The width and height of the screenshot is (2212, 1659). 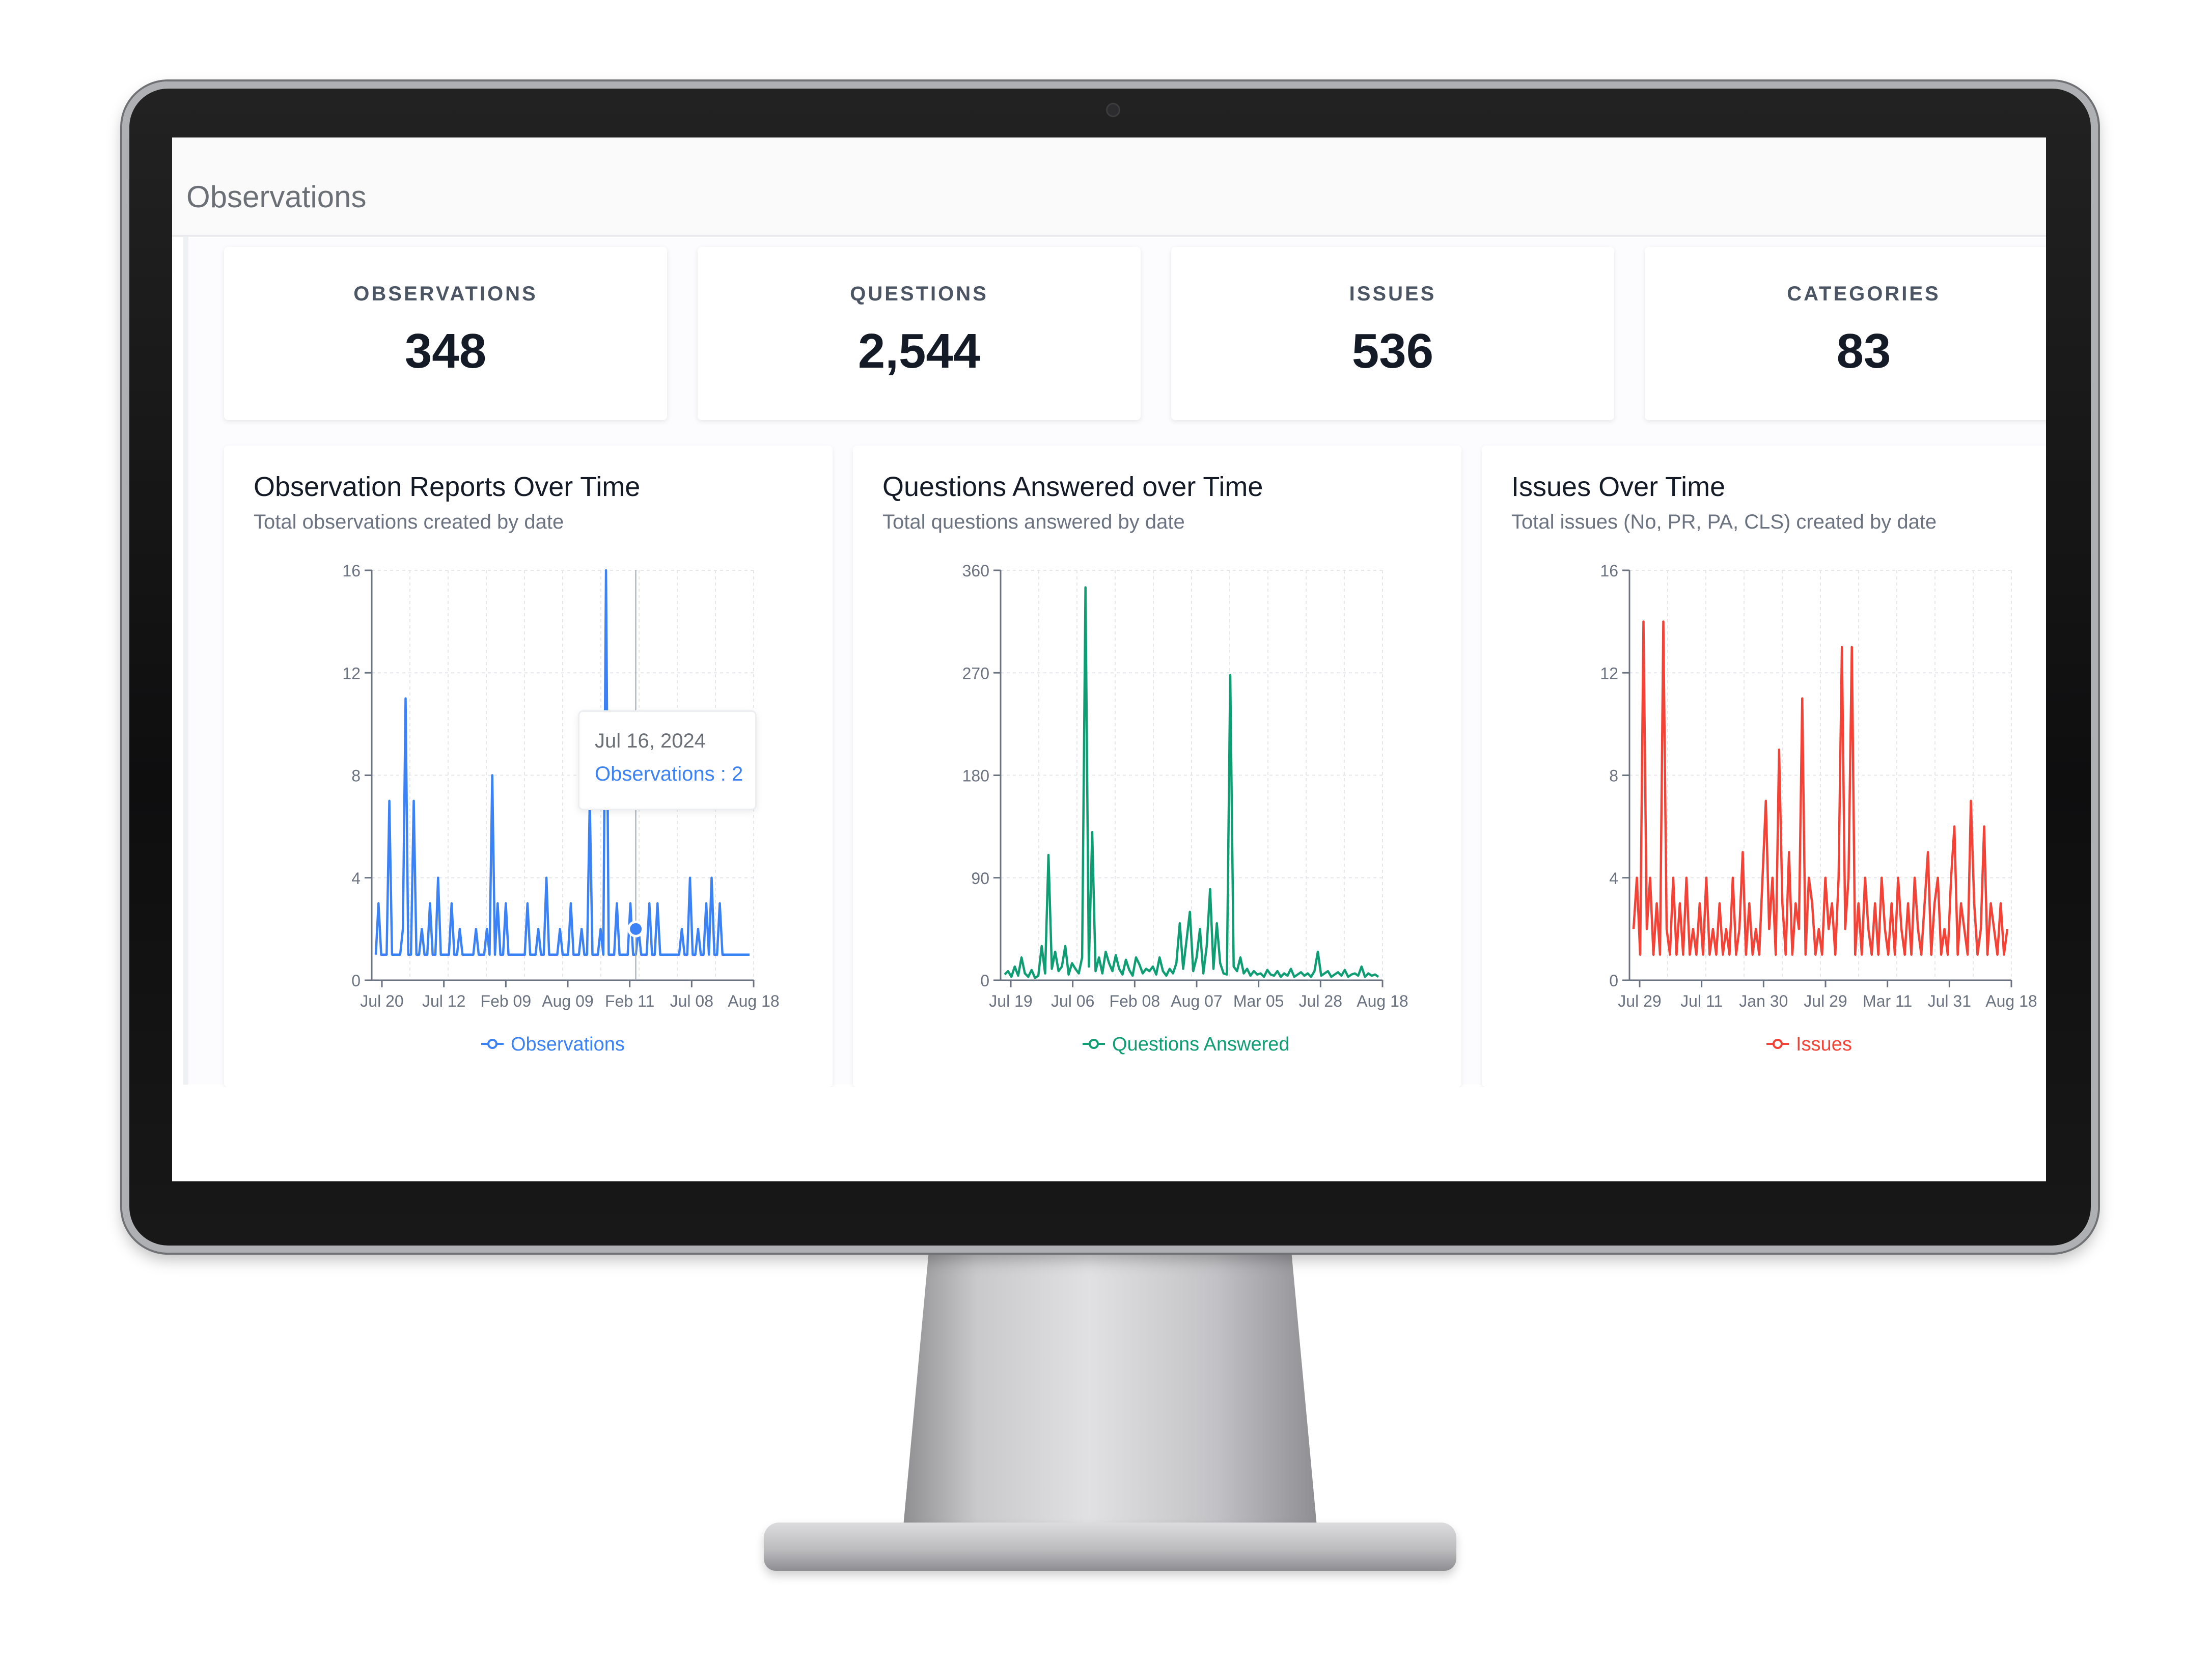 What do you see at coordinates (1072, 1001) in the screenshot?
I see `x-tick-label: Jul 06` at bounding box center [1072, 1001].